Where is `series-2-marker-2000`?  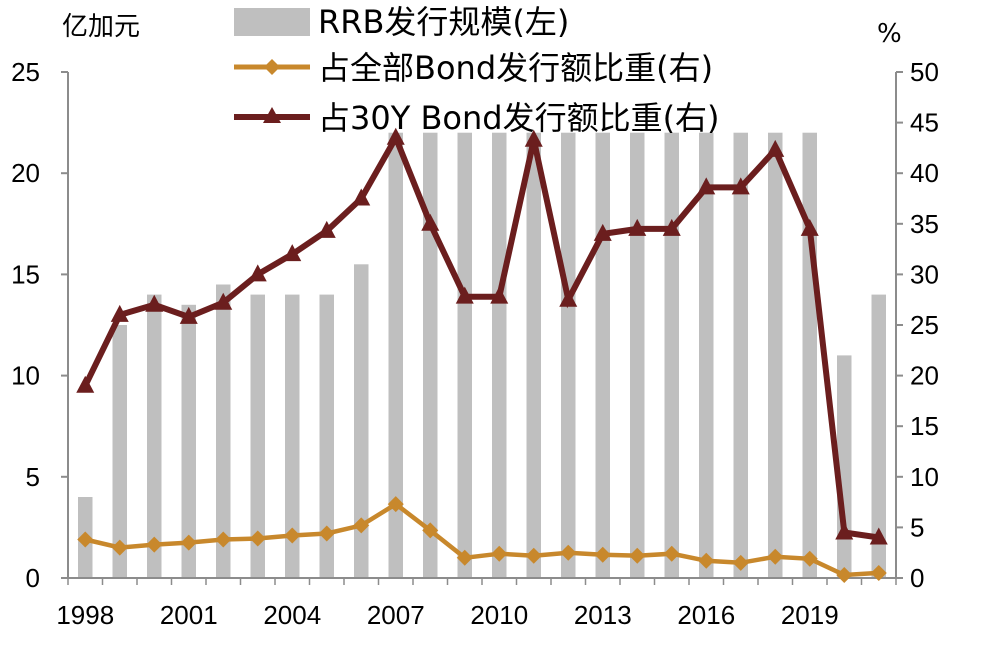 series-2-marker-2000 is located at coordinates (154, 303).